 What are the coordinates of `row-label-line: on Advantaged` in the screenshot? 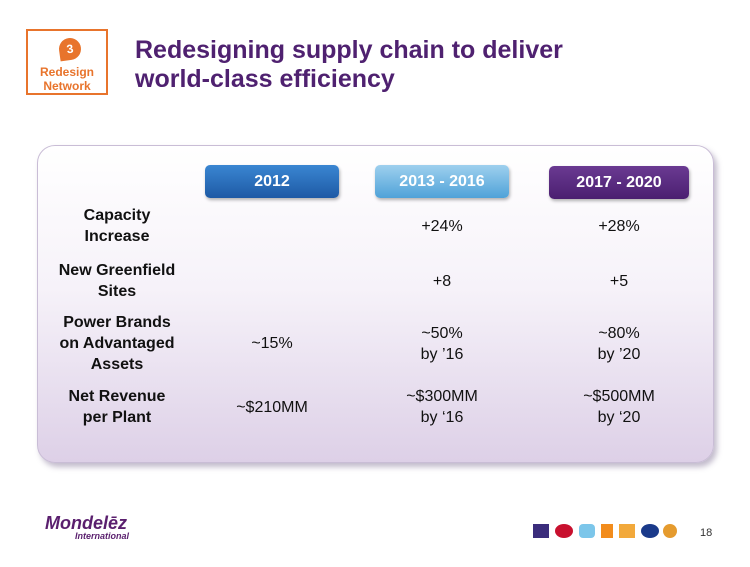 It's located at (117, 343).